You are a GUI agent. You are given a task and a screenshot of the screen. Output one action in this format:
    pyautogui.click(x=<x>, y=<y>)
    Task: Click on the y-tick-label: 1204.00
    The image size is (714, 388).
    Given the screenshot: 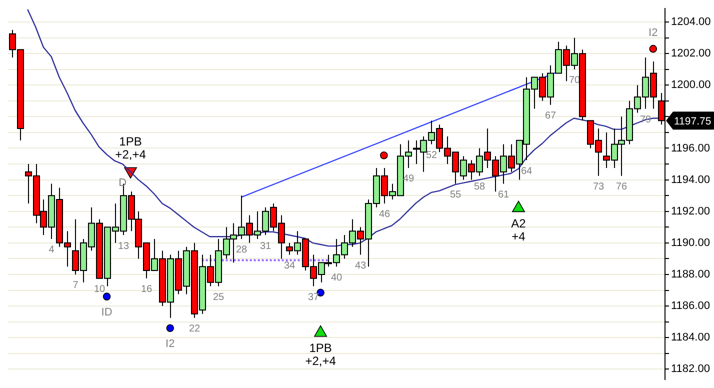 What is the action you would take?
    pyautogui.click(x=691, y=22)
    